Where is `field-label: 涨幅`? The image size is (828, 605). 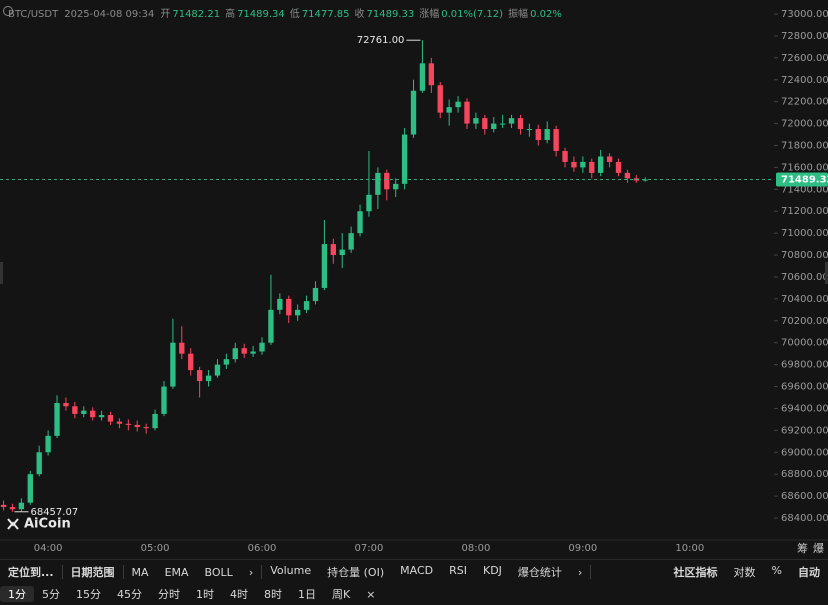 field-label: 涨幅 is located at coordinates (429, 14).